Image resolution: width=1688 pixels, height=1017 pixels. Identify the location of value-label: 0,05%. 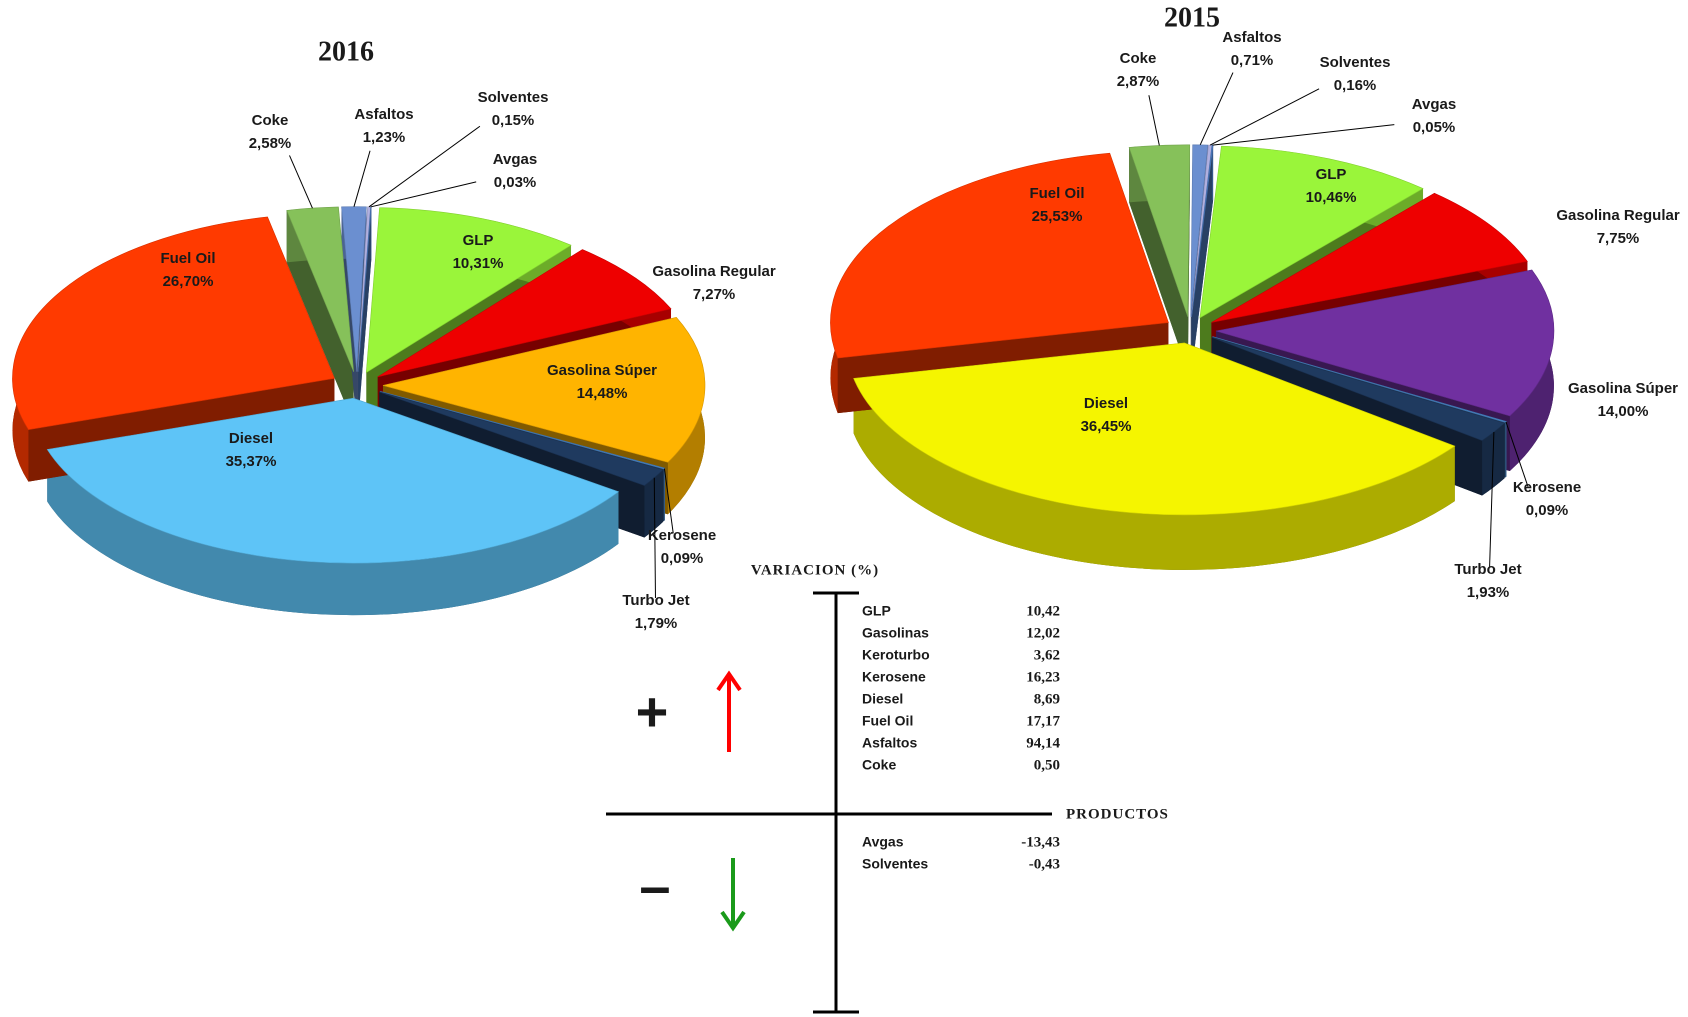
(1434, 127).